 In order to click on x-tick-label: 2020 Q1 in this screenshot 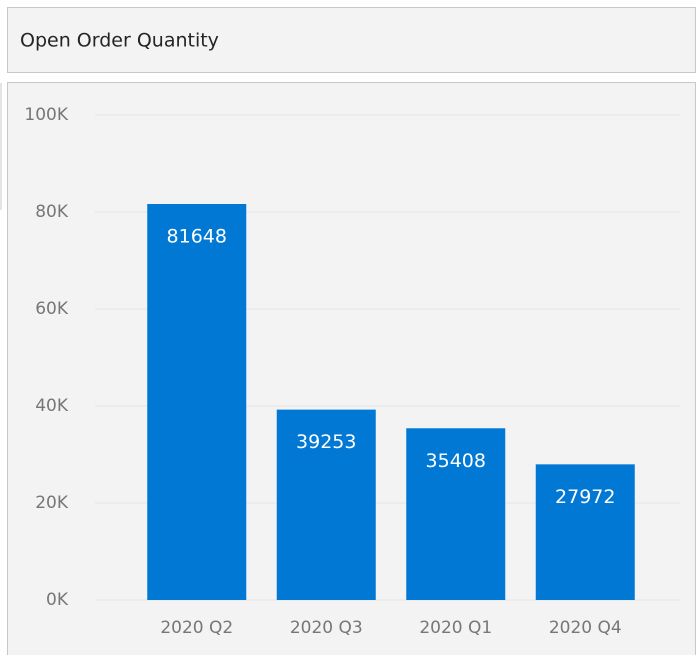, I will do `click(455, 628)`.